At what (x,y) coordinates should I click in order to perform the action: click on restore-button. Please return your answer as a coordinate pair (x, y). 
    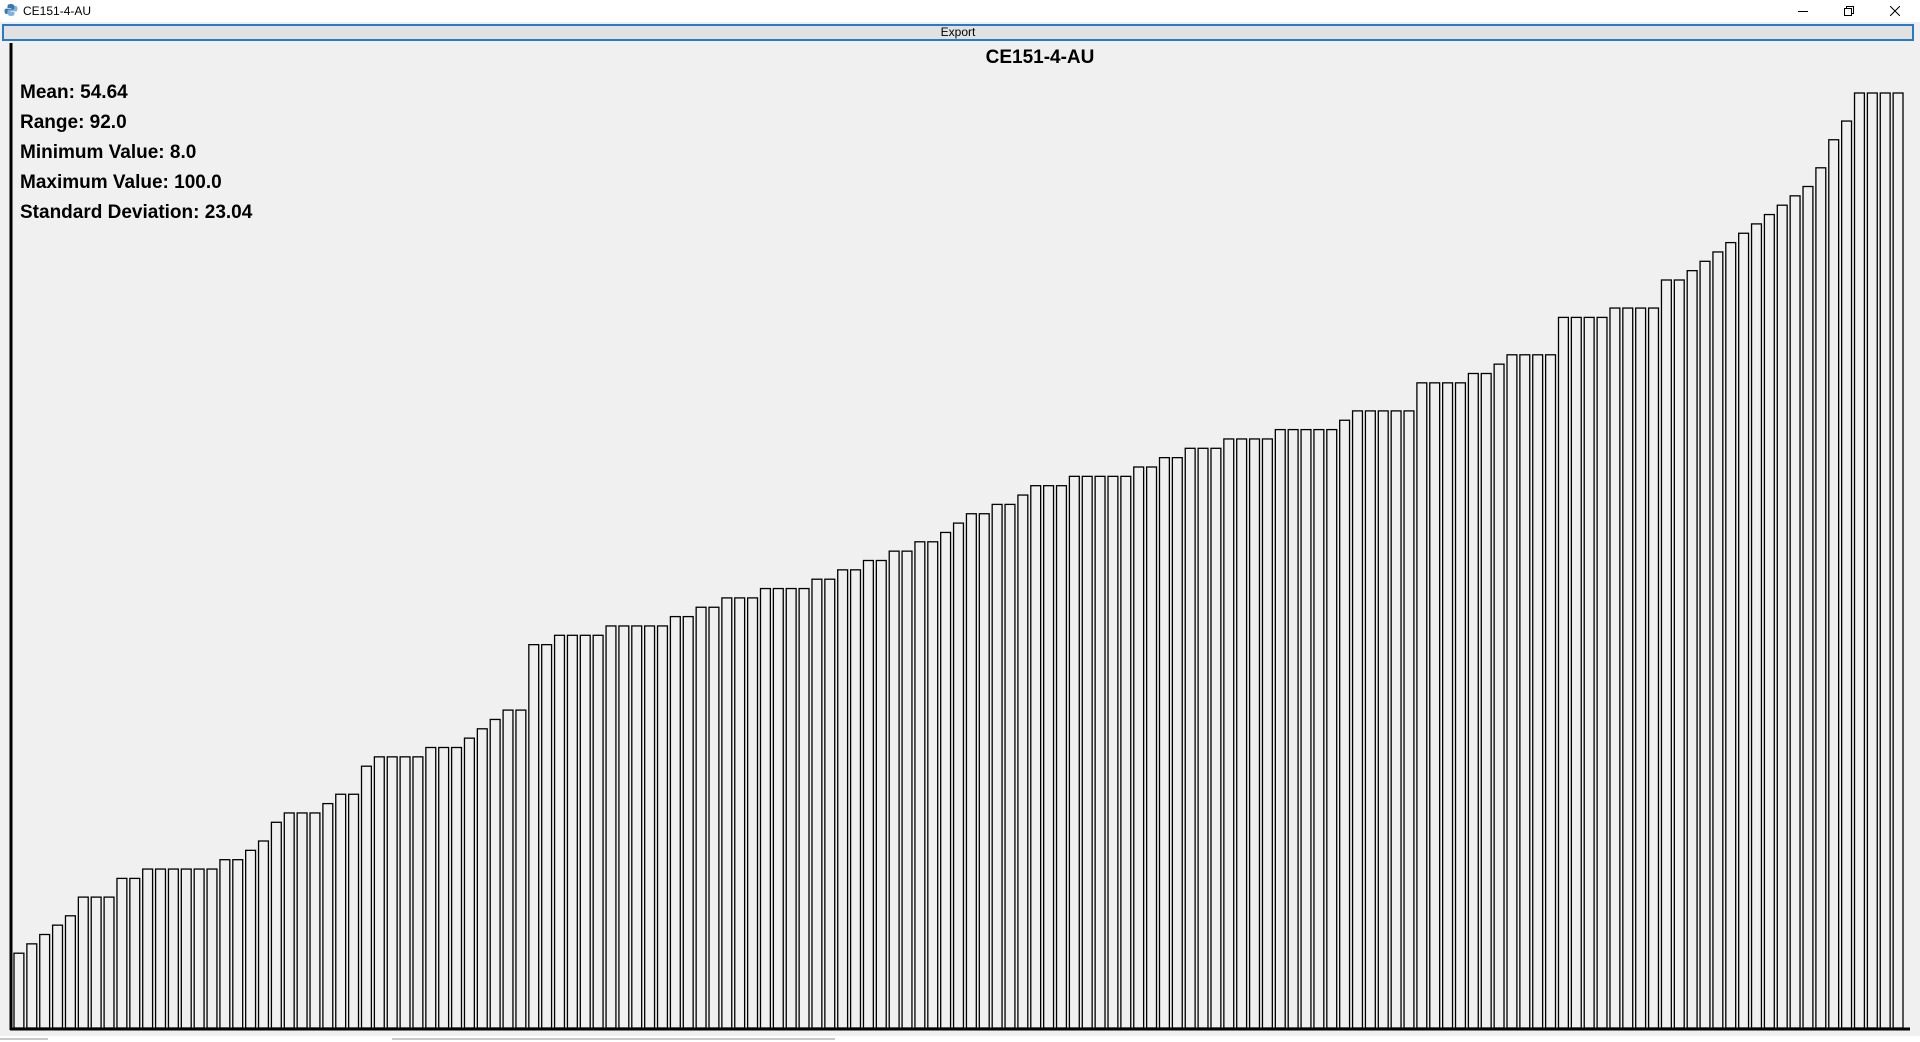
    Looking at the image, I should click on (1849, 11).